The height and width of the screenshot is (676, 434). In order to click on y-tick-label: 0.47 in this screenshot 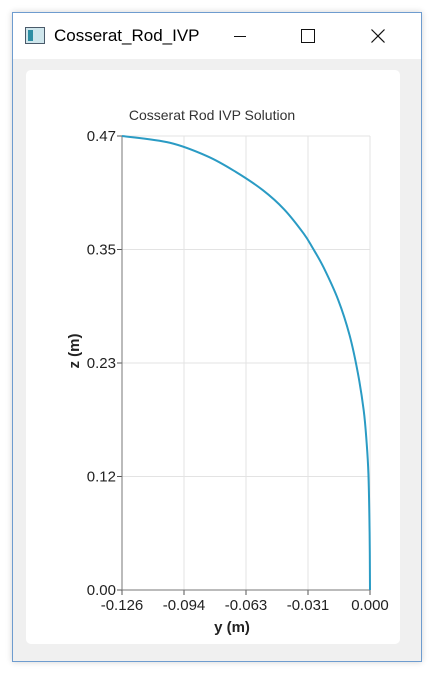, I will do `click(101, 136)`.